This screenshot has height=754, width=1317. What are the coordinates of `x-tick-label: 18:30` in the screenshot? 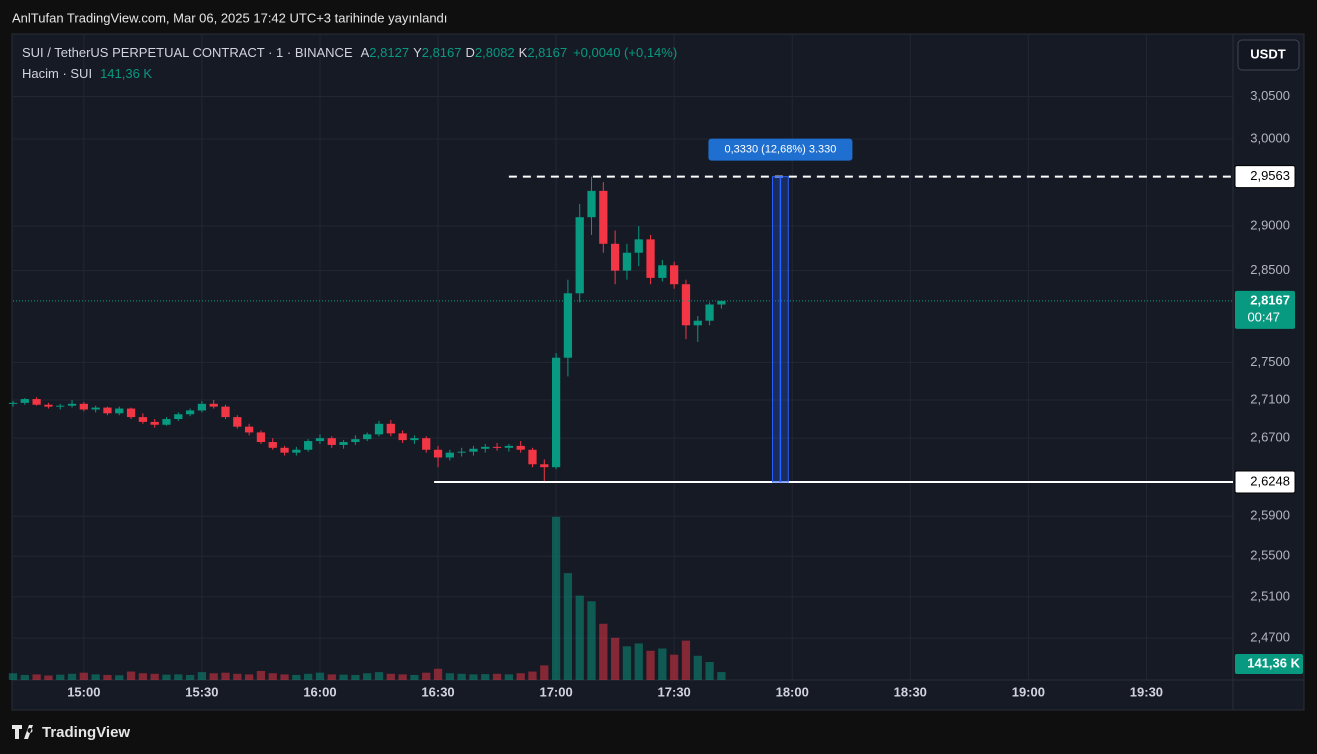 It's located at (910, 691).